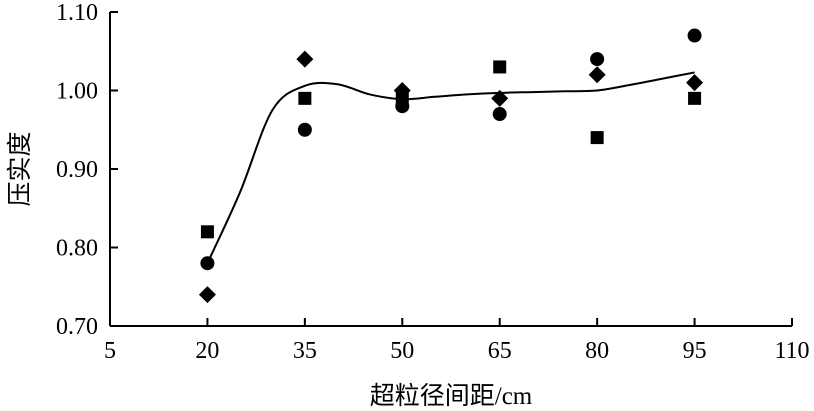  Describe the element at coordinates (402, 351) in the screenshot. I see `x-tick-label: 50` at that location.